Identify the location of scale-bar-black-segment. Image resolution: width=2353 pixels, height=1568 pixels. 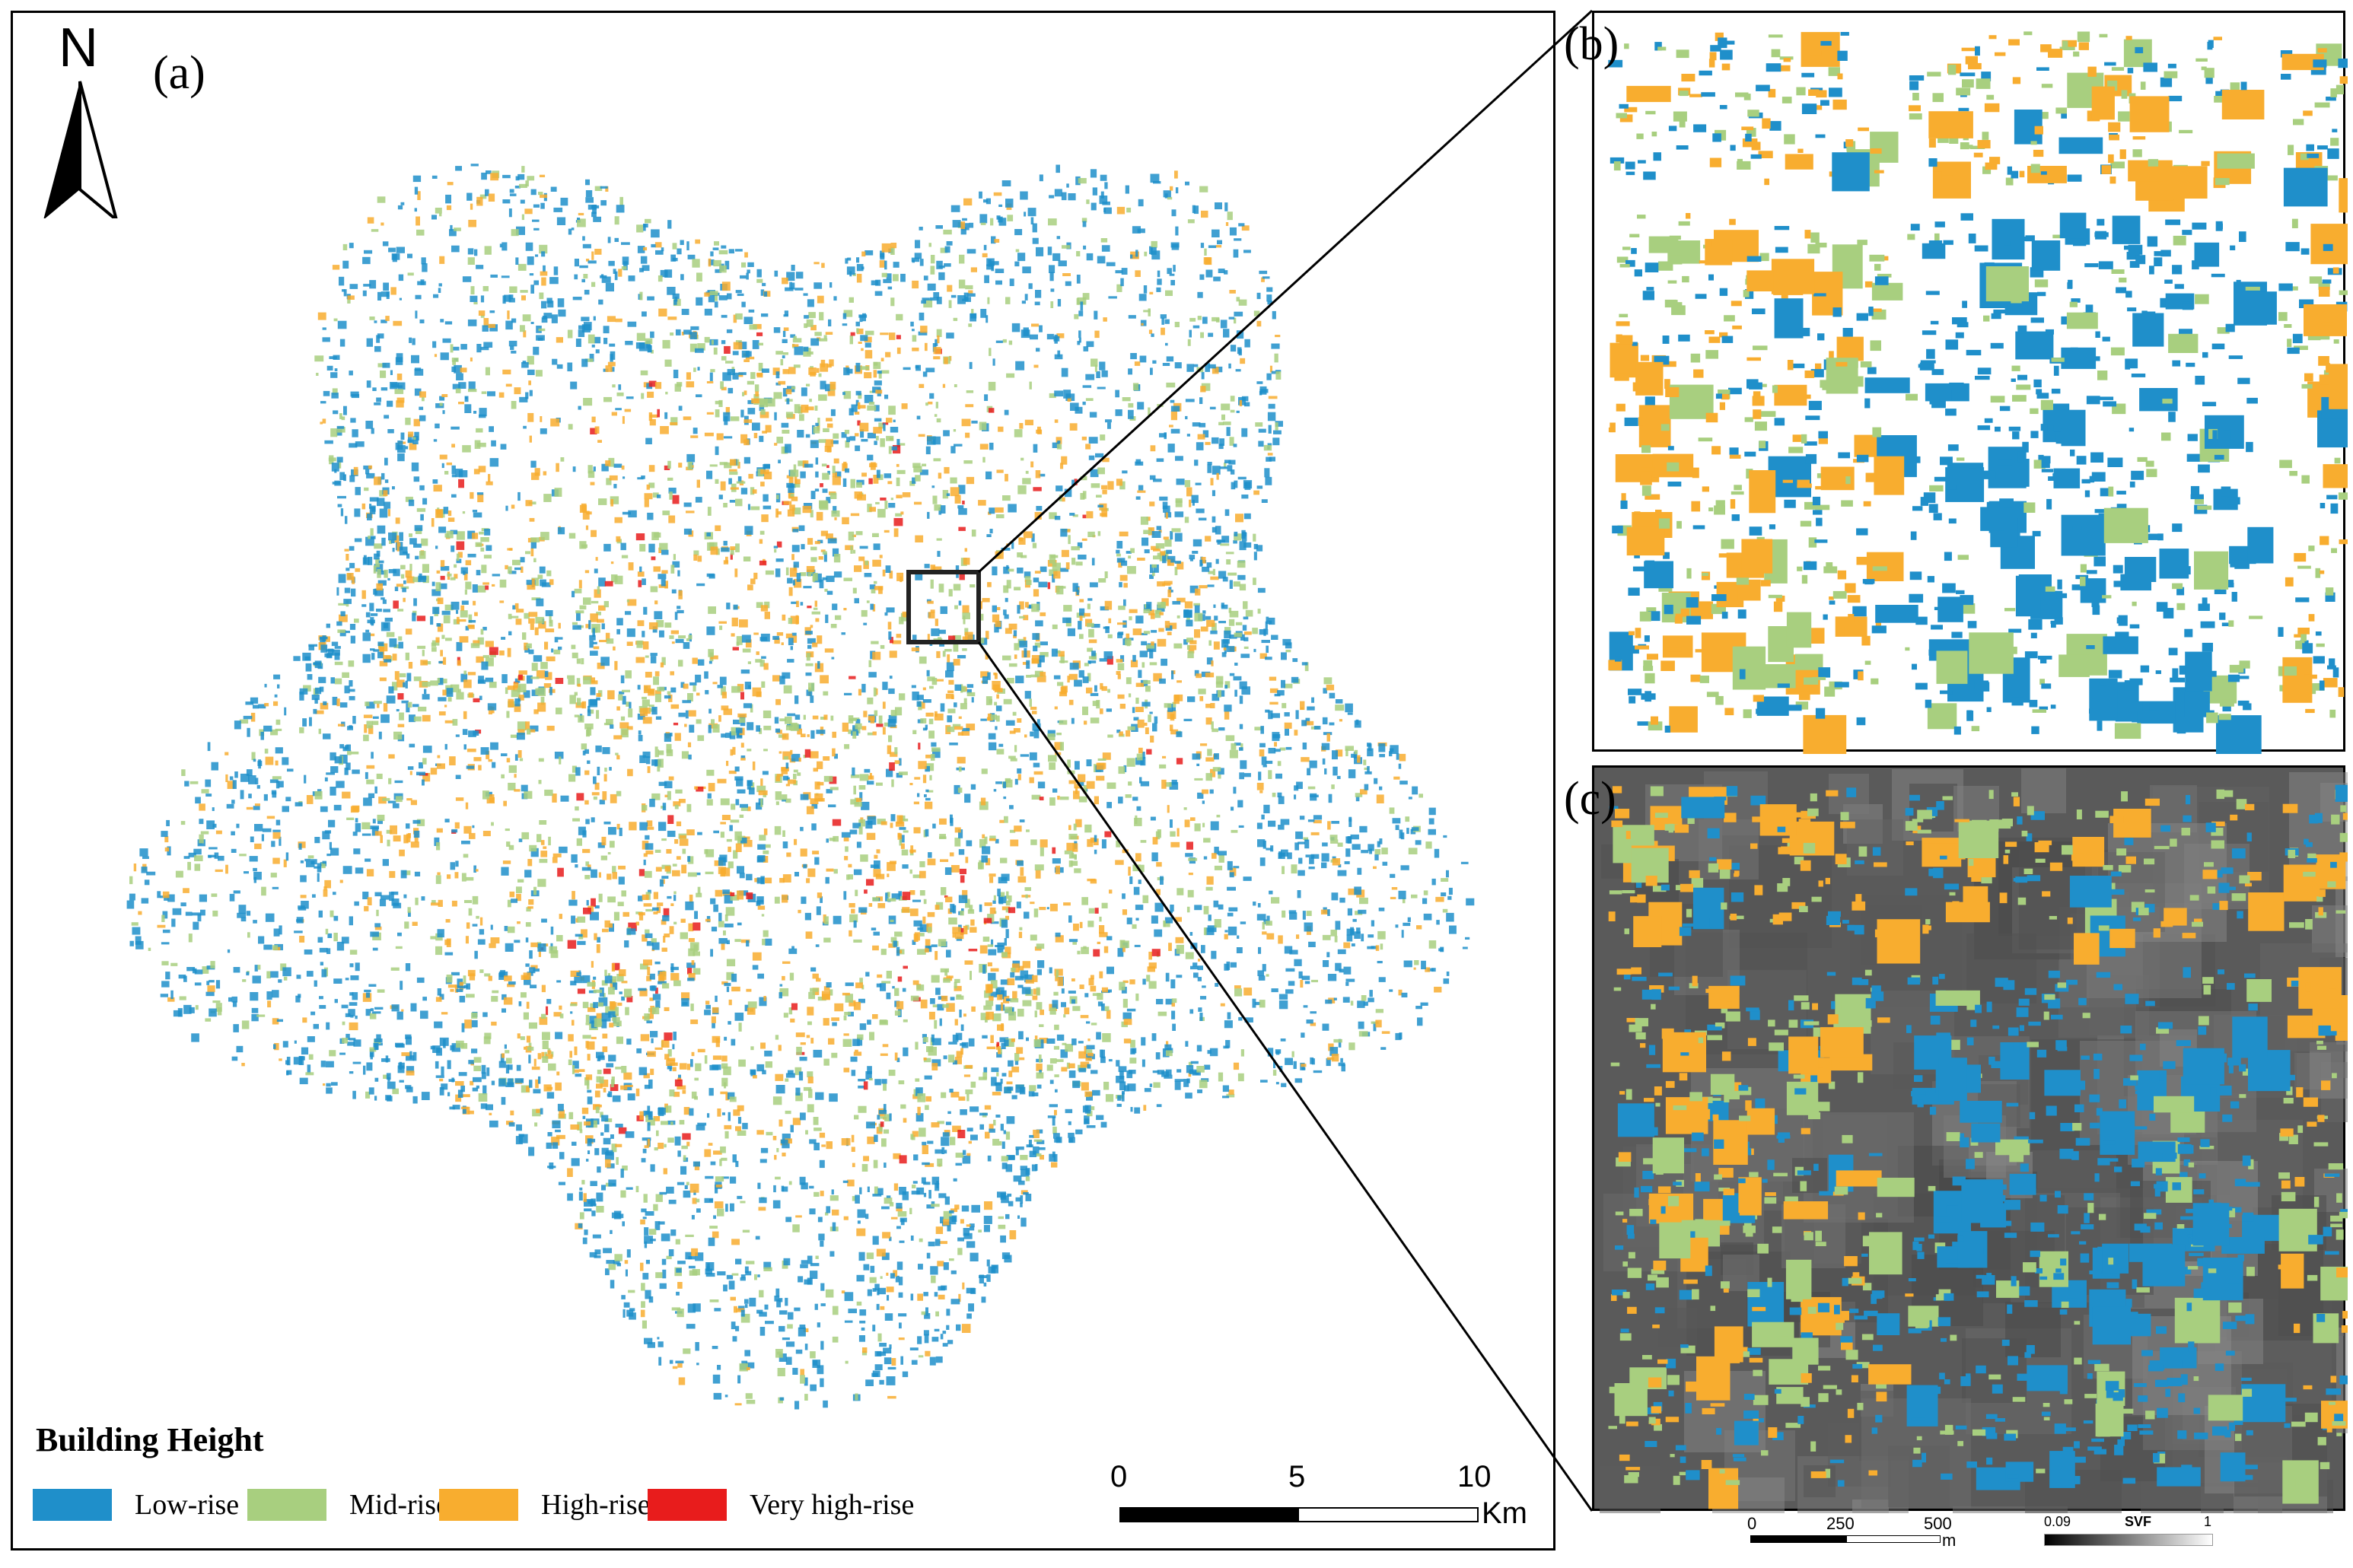
(1208, 1514).